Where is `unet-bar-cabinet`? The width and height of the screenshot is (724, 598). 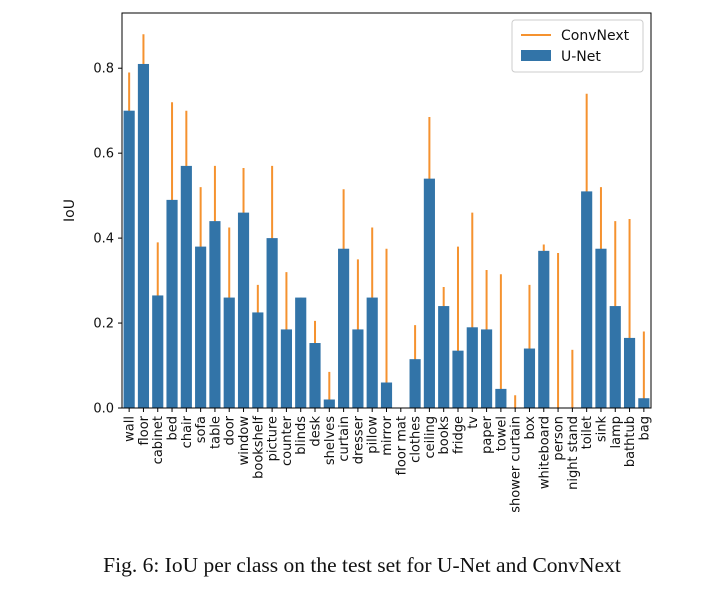
unet-bar-cabinet is located at coordinates (158, 351).